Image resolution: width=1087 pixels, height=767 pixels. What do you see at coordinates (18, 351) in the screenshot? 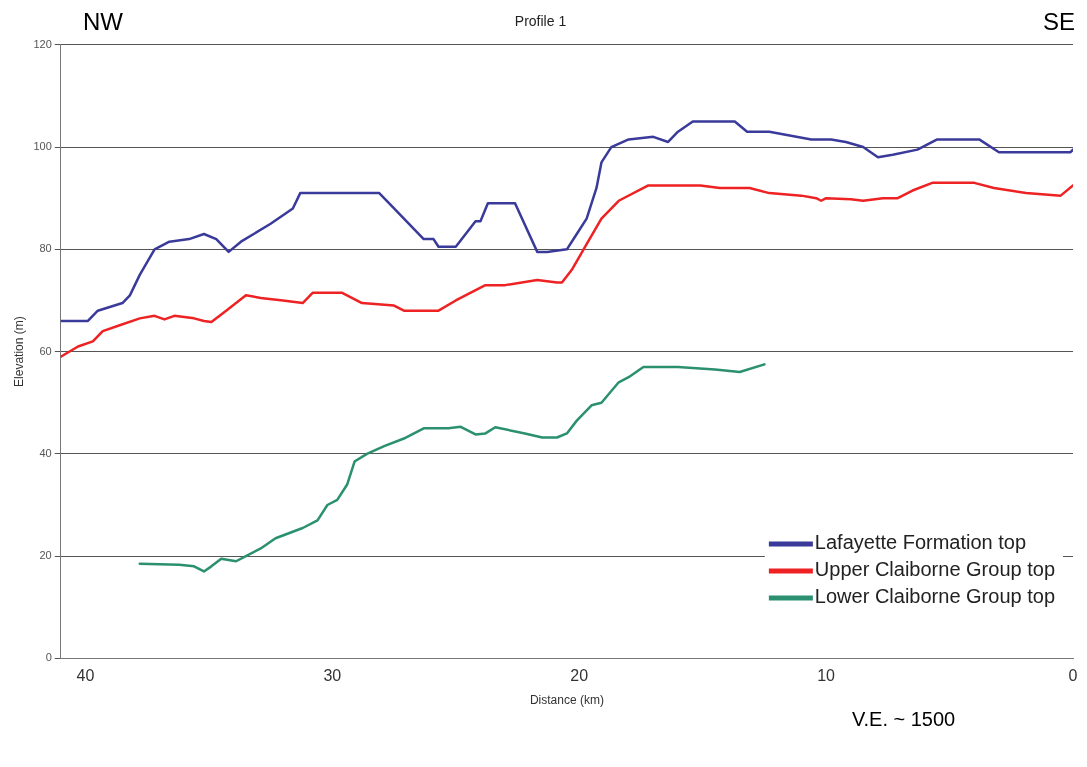
I see `y-axis-title: Elevation (m)` at bounding box center [18, 351].